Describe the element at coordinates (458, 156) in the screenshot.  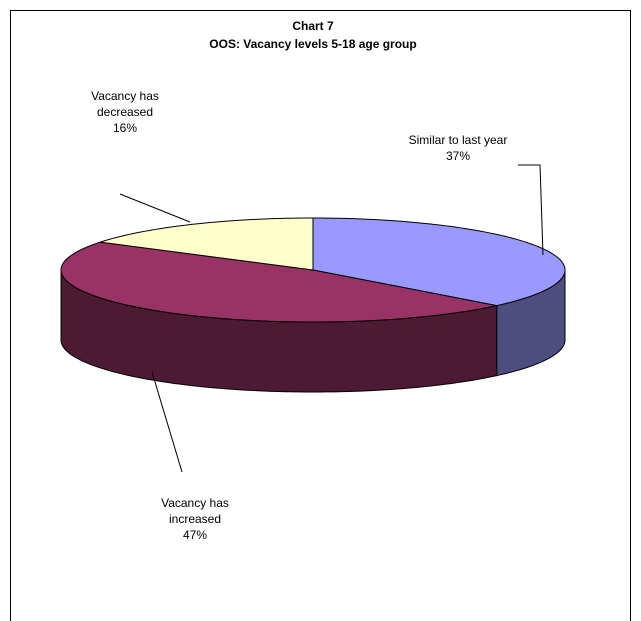
I see `value-label: 37%` at that location.